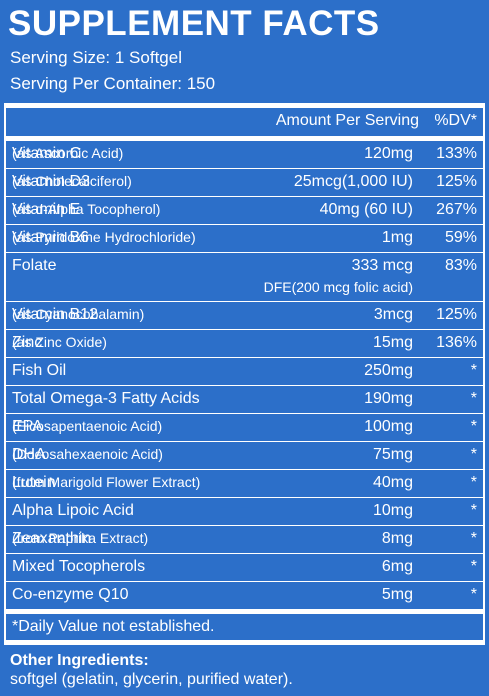 The image size is (489, 696). Describe the element at coordinates (392, 510) in the screenshot. I see `amount: 10mg` at that location.